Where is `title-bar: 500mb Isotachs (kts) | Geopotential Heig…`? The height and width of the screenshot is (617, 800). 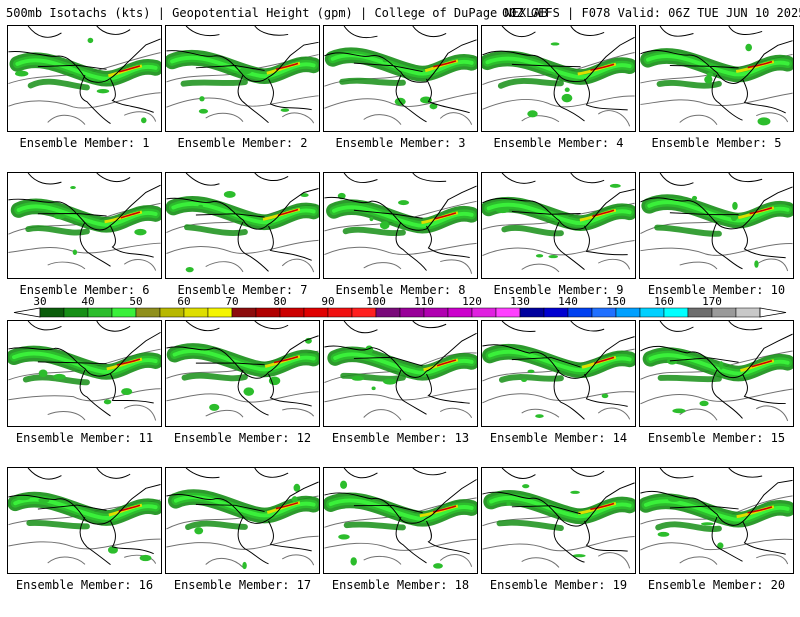
title-bar: 500mb Isotachs (kts) | Geopotential Heig… is located at coordinates (400, 12).